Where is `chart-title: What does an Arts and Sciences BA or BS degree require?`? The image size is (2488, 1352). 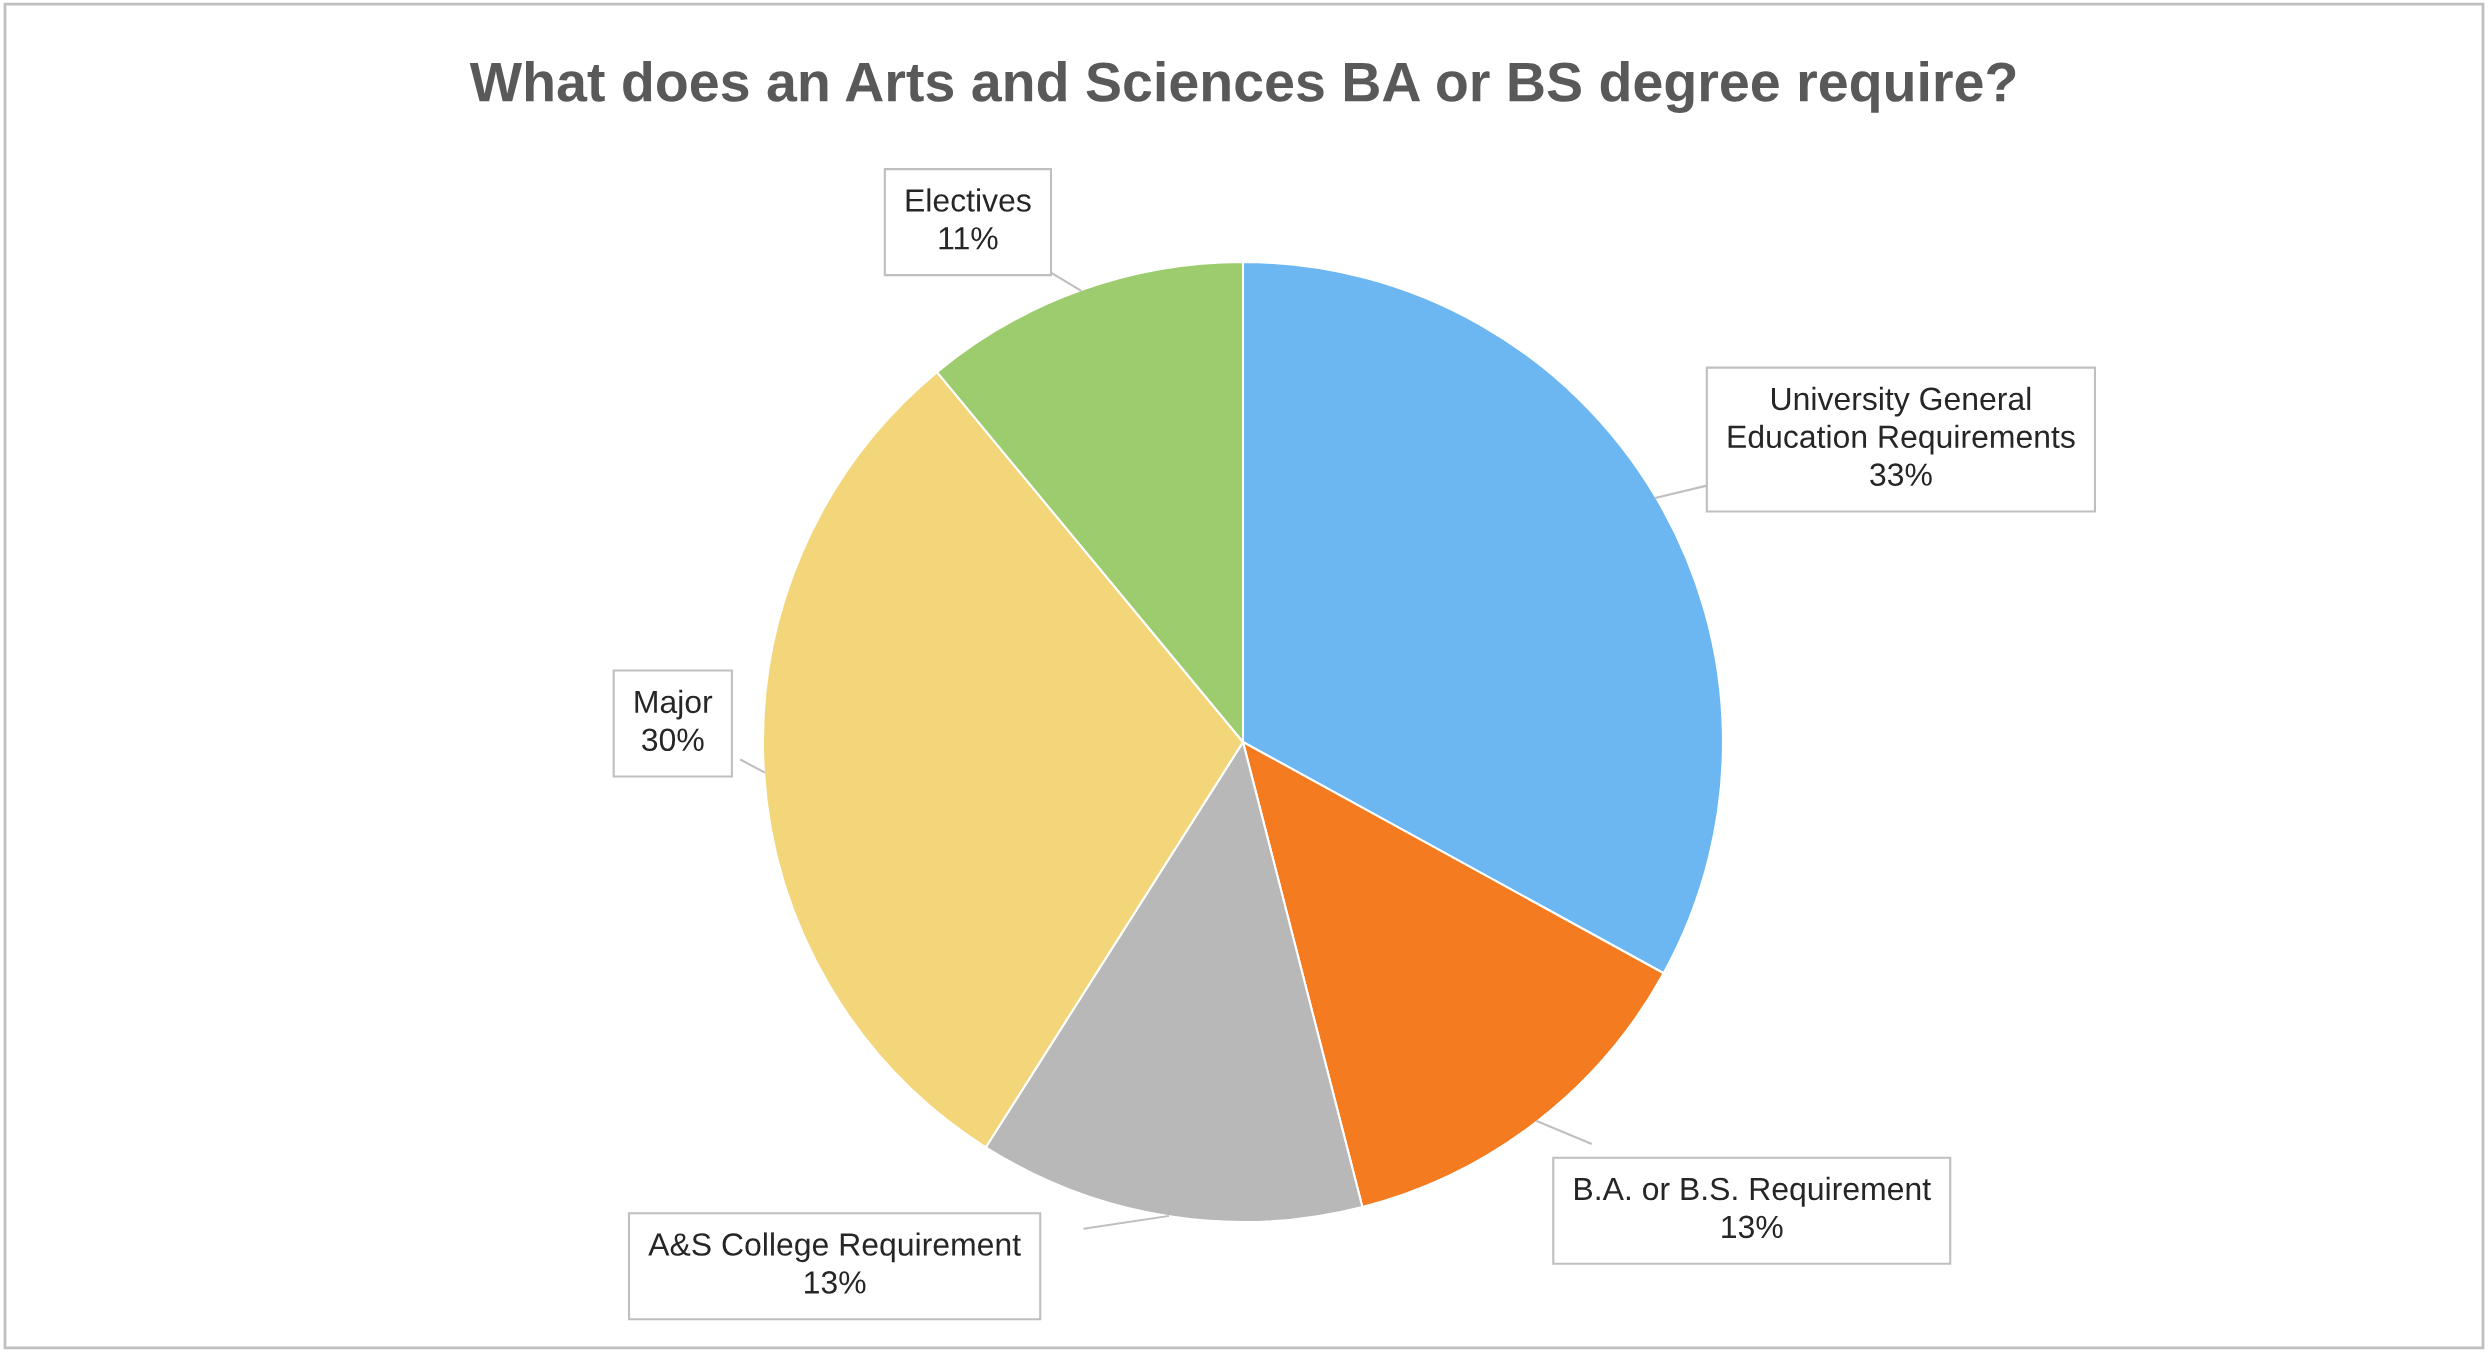
chart-title: What does an Arts and Sciences BA or BS degree require? is located at coordinates (1242, 87).